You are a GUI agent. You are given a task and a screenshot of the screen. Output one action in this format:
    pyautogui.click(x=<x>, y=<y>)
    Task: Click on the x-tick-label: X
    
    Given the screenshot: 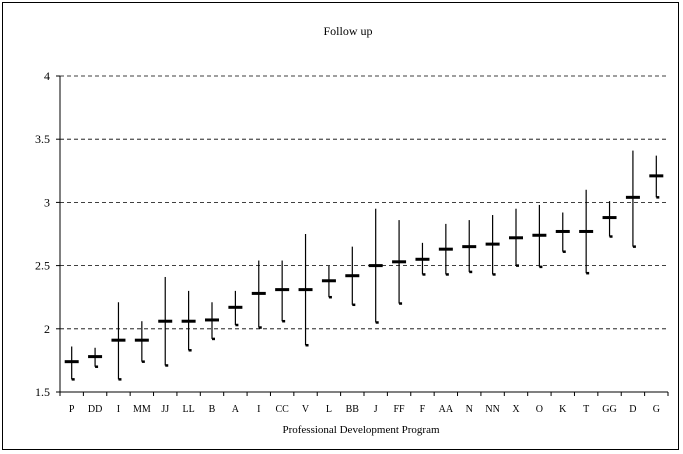 What is the action you would take?
    pyautogui.click(x=516, y=409)
    